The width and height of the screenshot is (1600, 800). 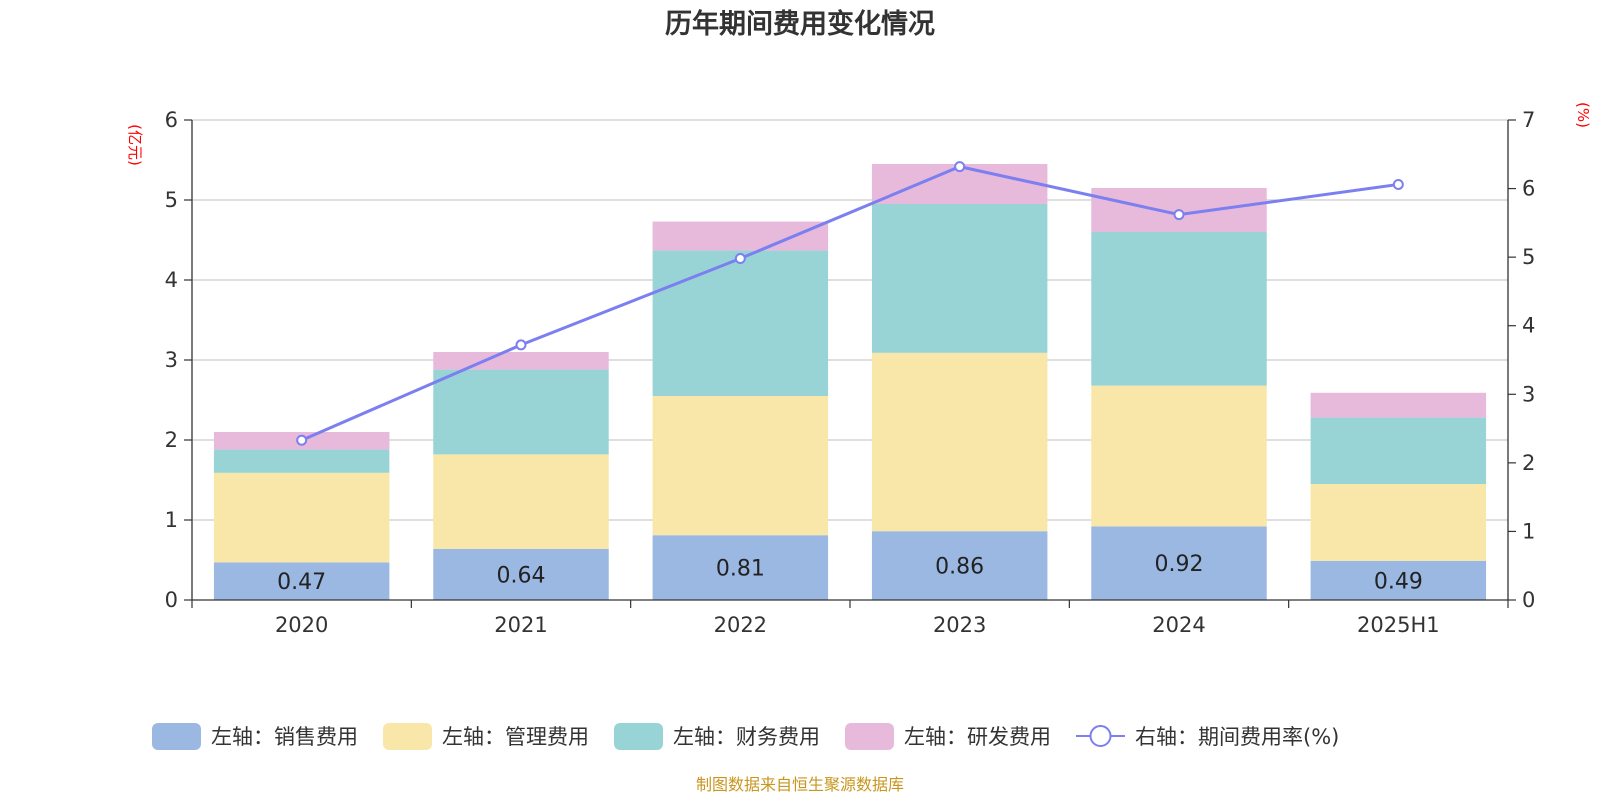 I want to click on legend-label: 左轴：管理费用, so click(x=515, y=737).